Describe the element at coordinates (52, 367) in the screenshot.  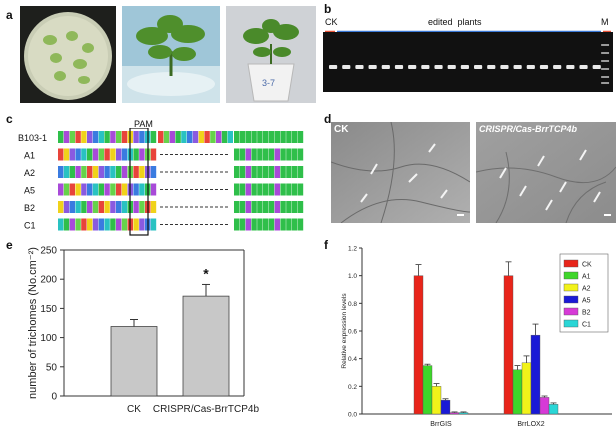
I see `e-y-tick-label: 50` at that location.